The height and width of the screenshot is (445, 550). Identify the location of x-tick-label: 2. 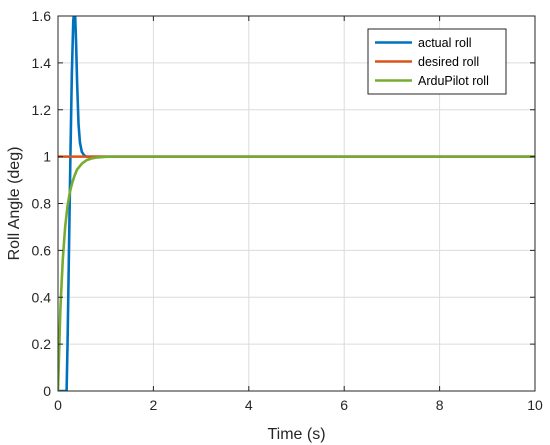
(154, 405).